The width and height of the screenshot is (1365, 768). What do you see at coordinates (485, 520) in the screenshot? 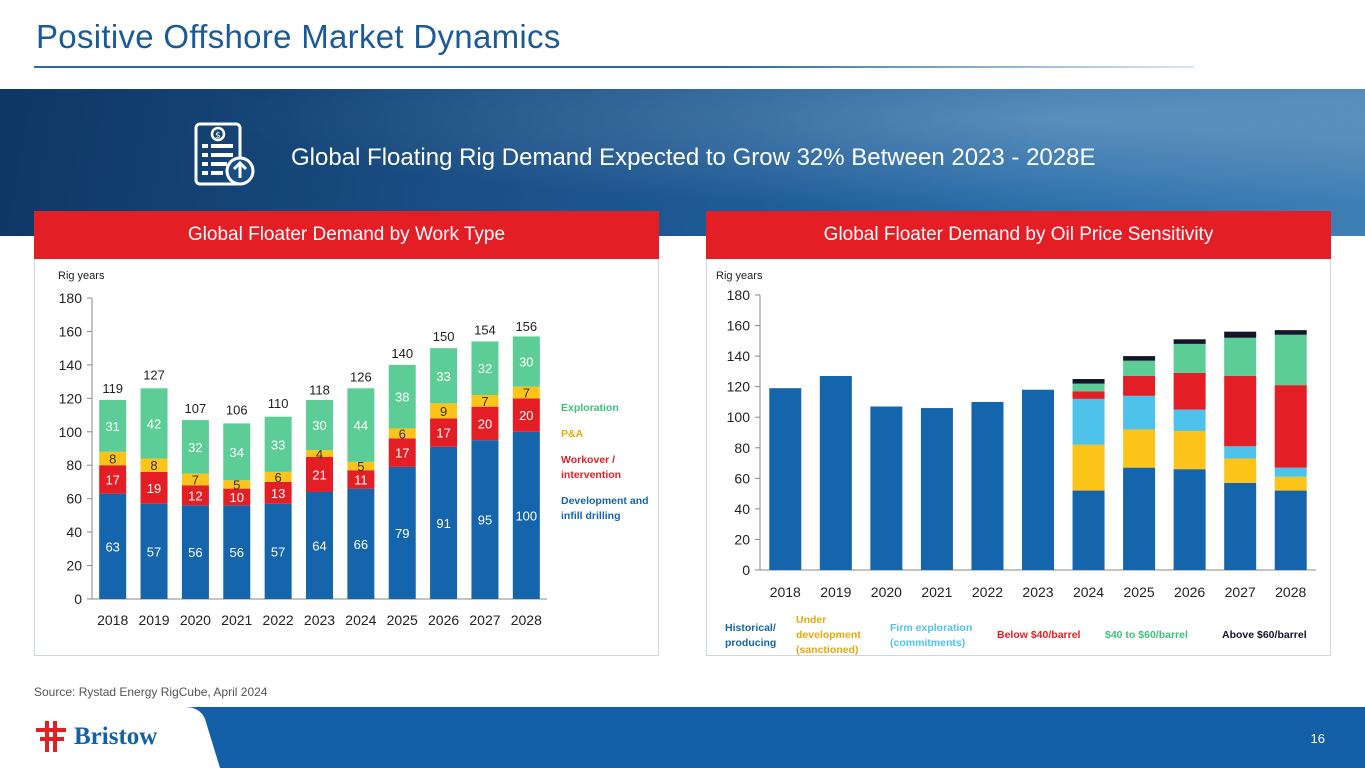
I see `data-label: 95` at bounding box center [485, 520].